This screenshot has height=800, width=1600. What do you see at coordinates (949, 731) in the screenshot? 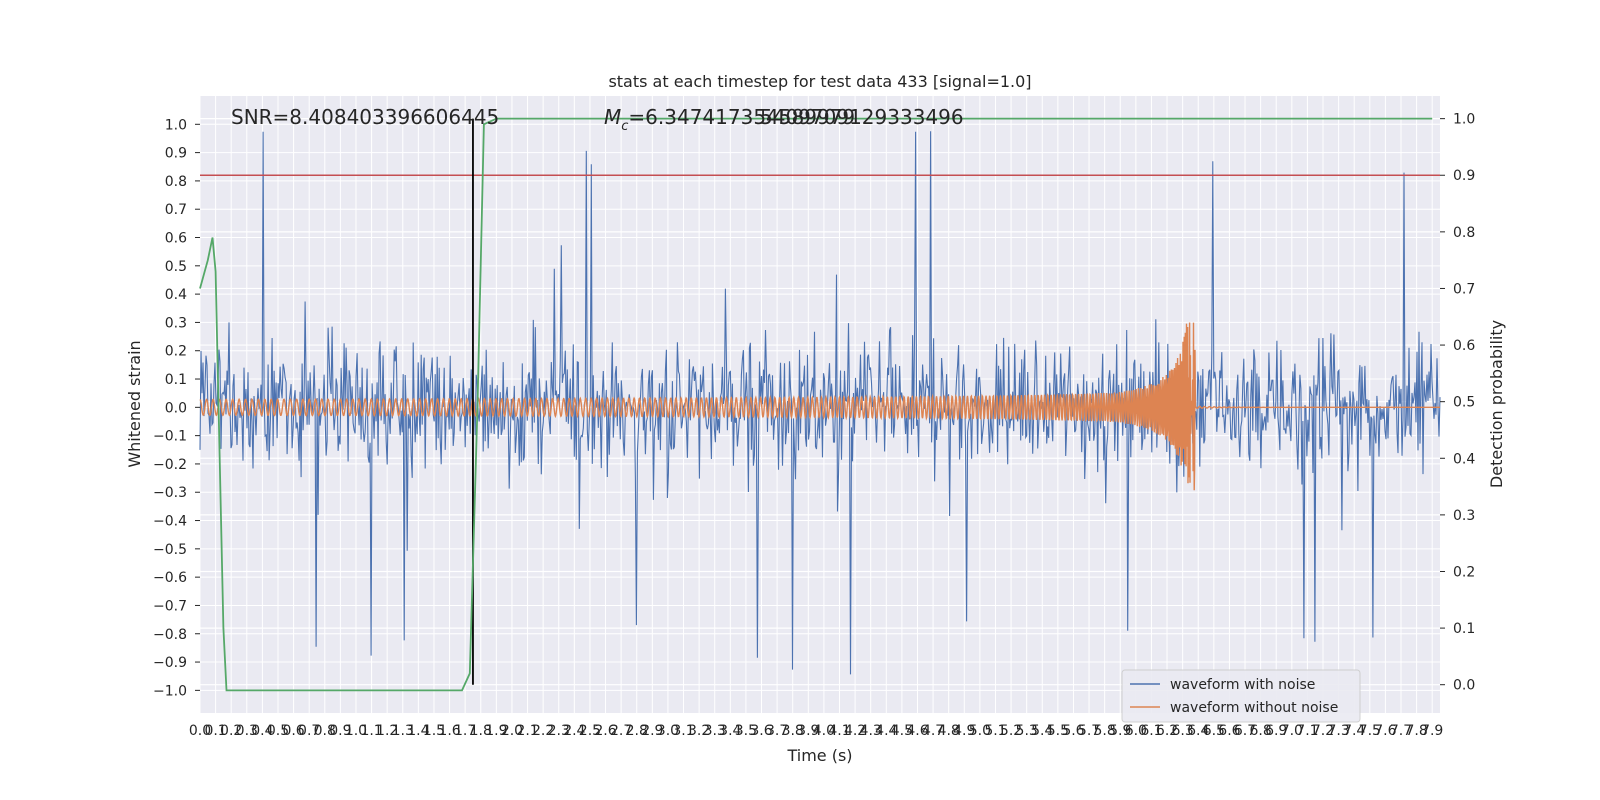
I see `x-tick-label: 4.8` at bounding box center [949, 731].